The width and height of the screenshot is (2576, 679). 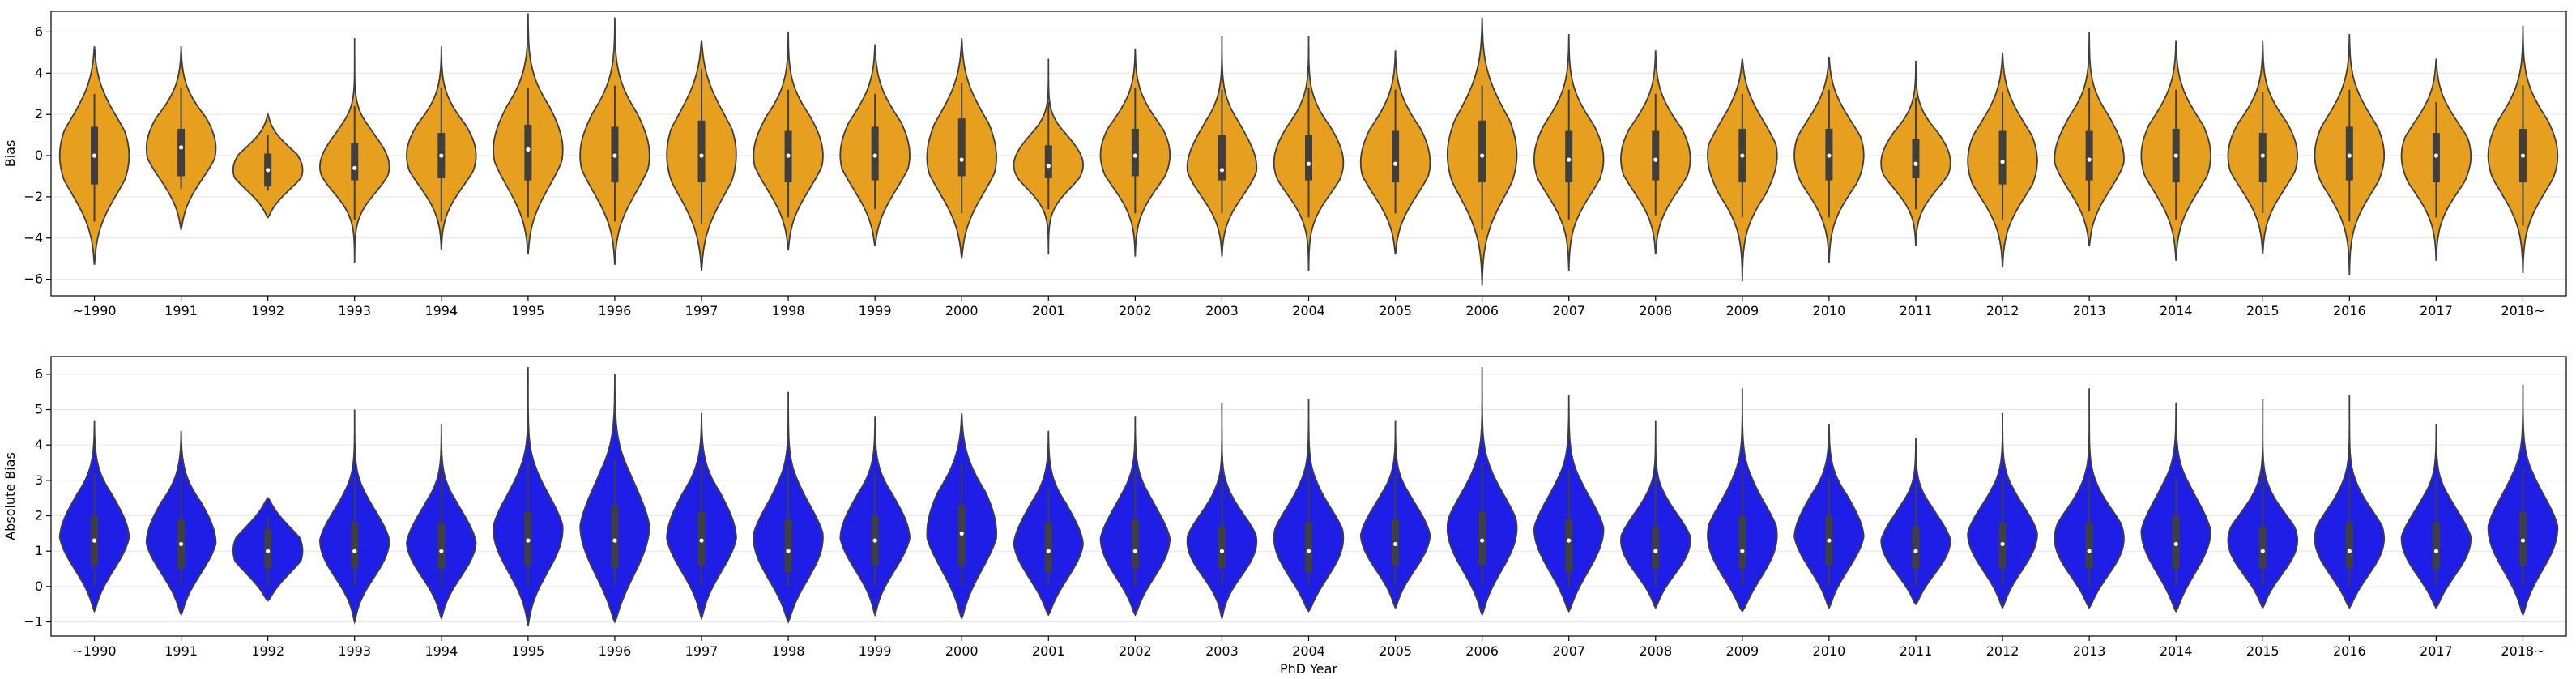 I want to click on y-tick-label: 4, so click(x=39, y=444).